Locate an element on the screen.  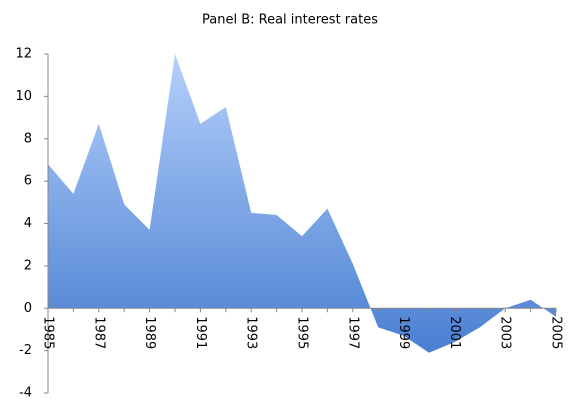
y-tick-label: -2 is located at coordinates (25, 350).